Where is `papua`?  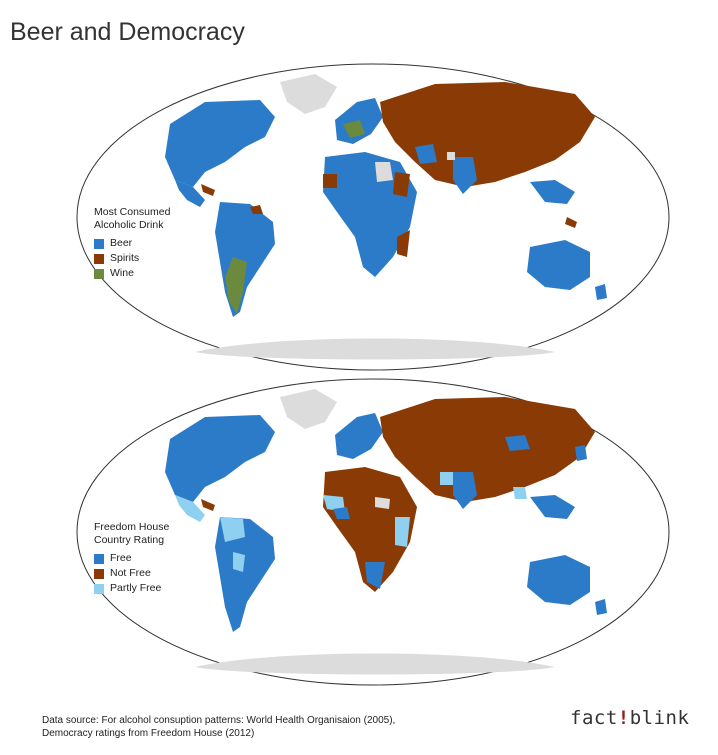
papua is located at coordinates (571, 222).